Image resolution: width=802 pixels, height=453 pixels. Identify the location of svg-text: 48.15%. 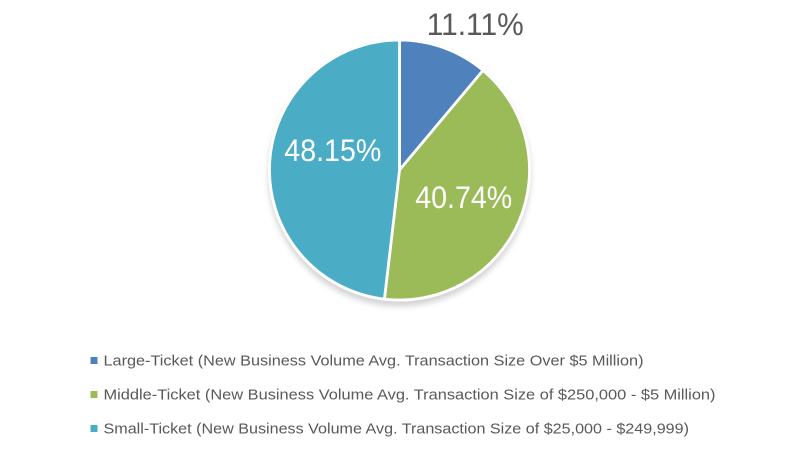
(332, 150).